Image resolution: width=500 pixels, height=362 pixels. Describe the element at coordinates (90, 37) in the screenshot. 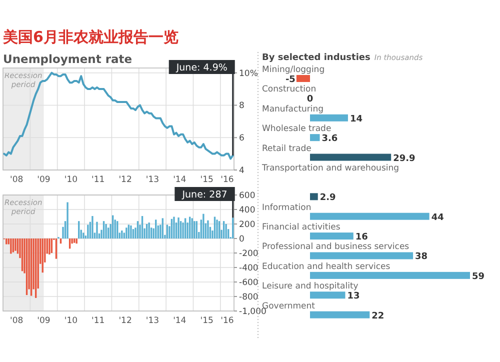

I see `chart-title: 美国6月非农就业报告一览` at that location.